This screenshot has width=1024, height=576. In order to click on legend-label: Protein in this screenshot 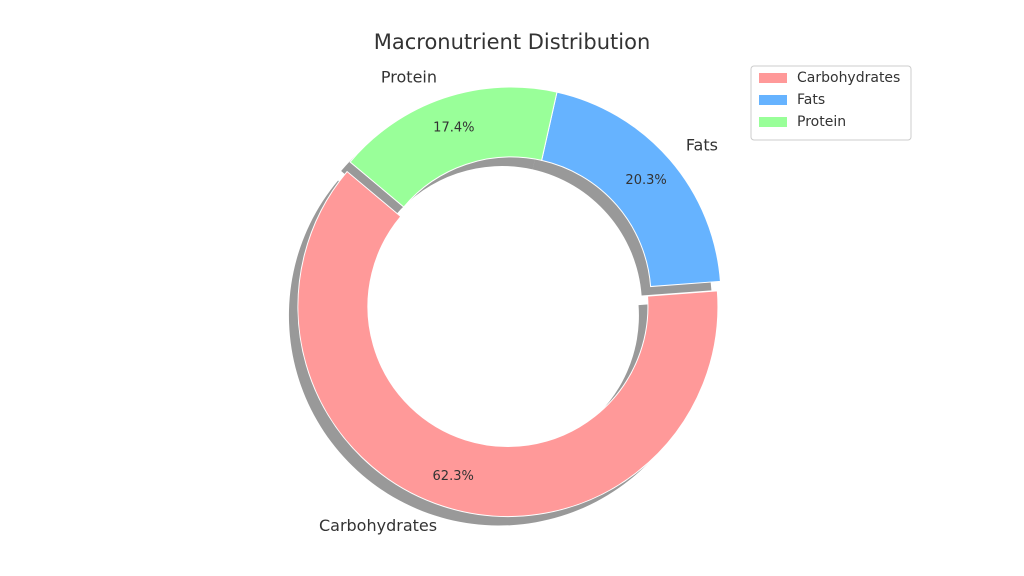, I will do `click(821, 122)`.